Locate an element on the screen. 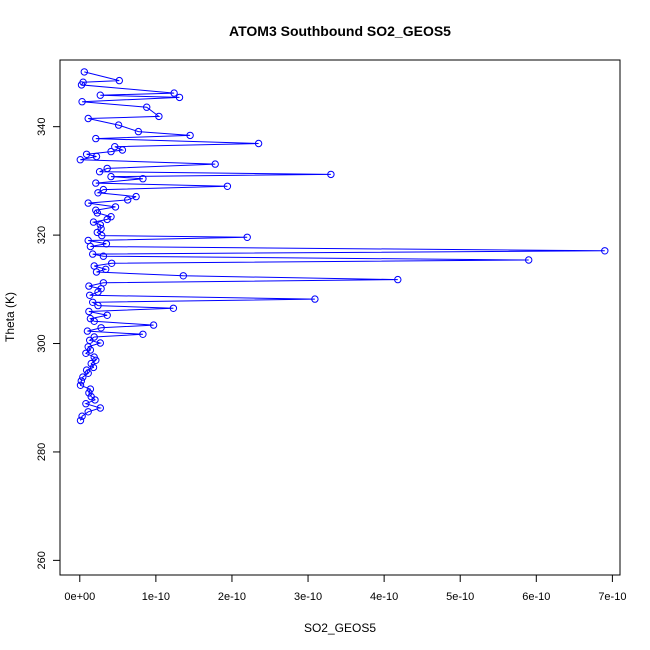  x-tick-label: 3e-10 is located at coordinates (308, 597).